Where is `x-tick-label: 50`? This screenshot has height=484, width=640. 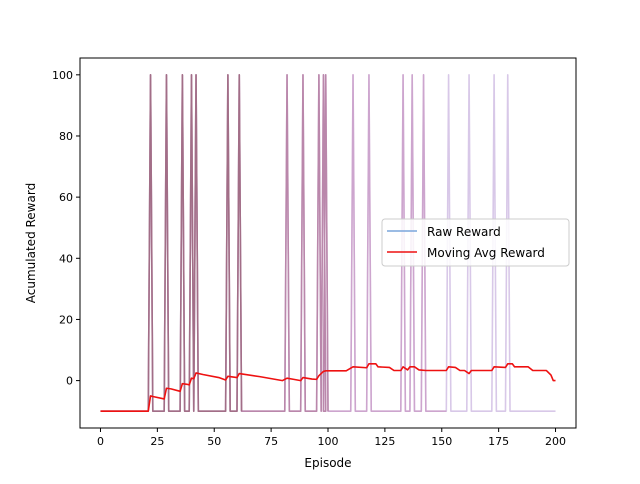
x-tick-label: 50 is located at coordinates (214, 441).